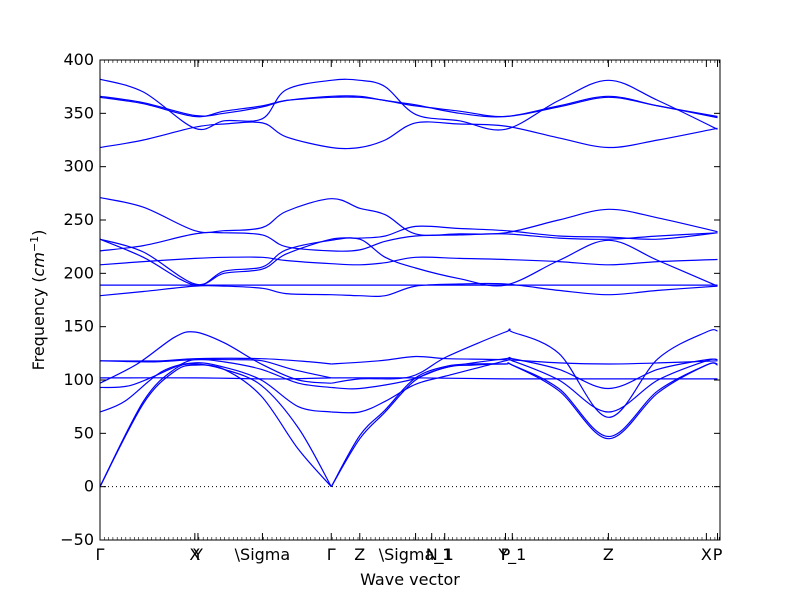  I want to click on y-tick-label: 150, so click(78, 326).